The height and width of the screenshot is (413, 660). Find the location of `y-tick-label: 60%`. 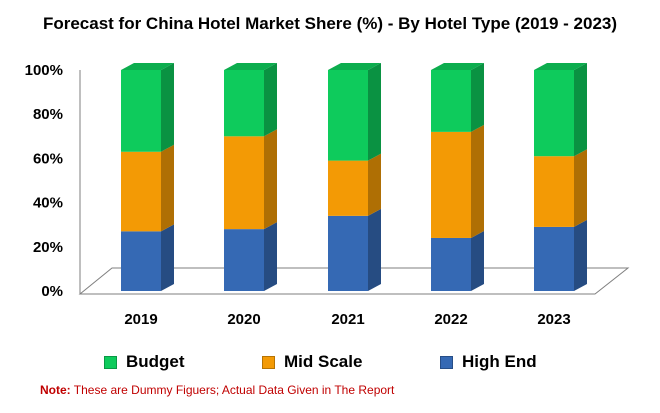

y-tick-label: 60% is located at coordinates (48, 158).